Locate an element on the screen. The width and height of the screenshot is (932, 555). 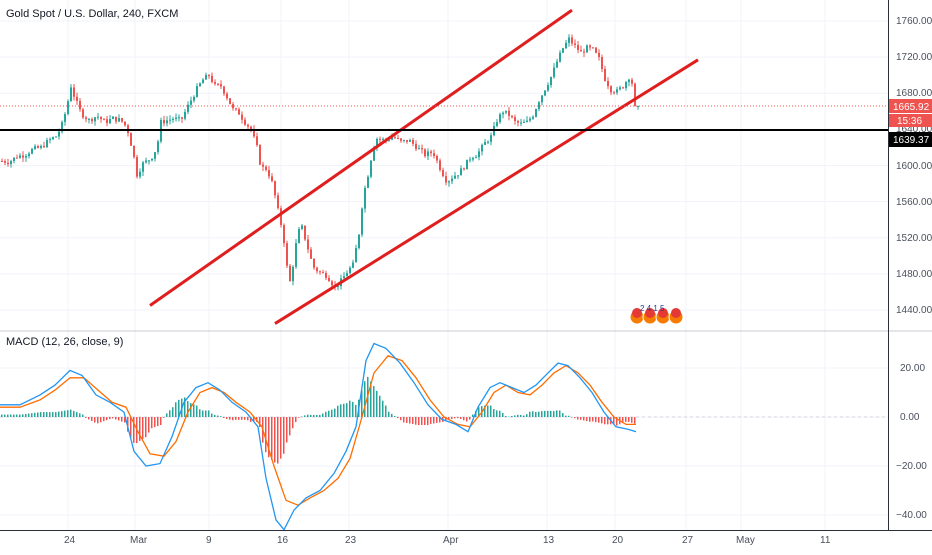
macd-axis: 20.00 0.00 −20.00 −40.00 is located at coordinates (911, 442).